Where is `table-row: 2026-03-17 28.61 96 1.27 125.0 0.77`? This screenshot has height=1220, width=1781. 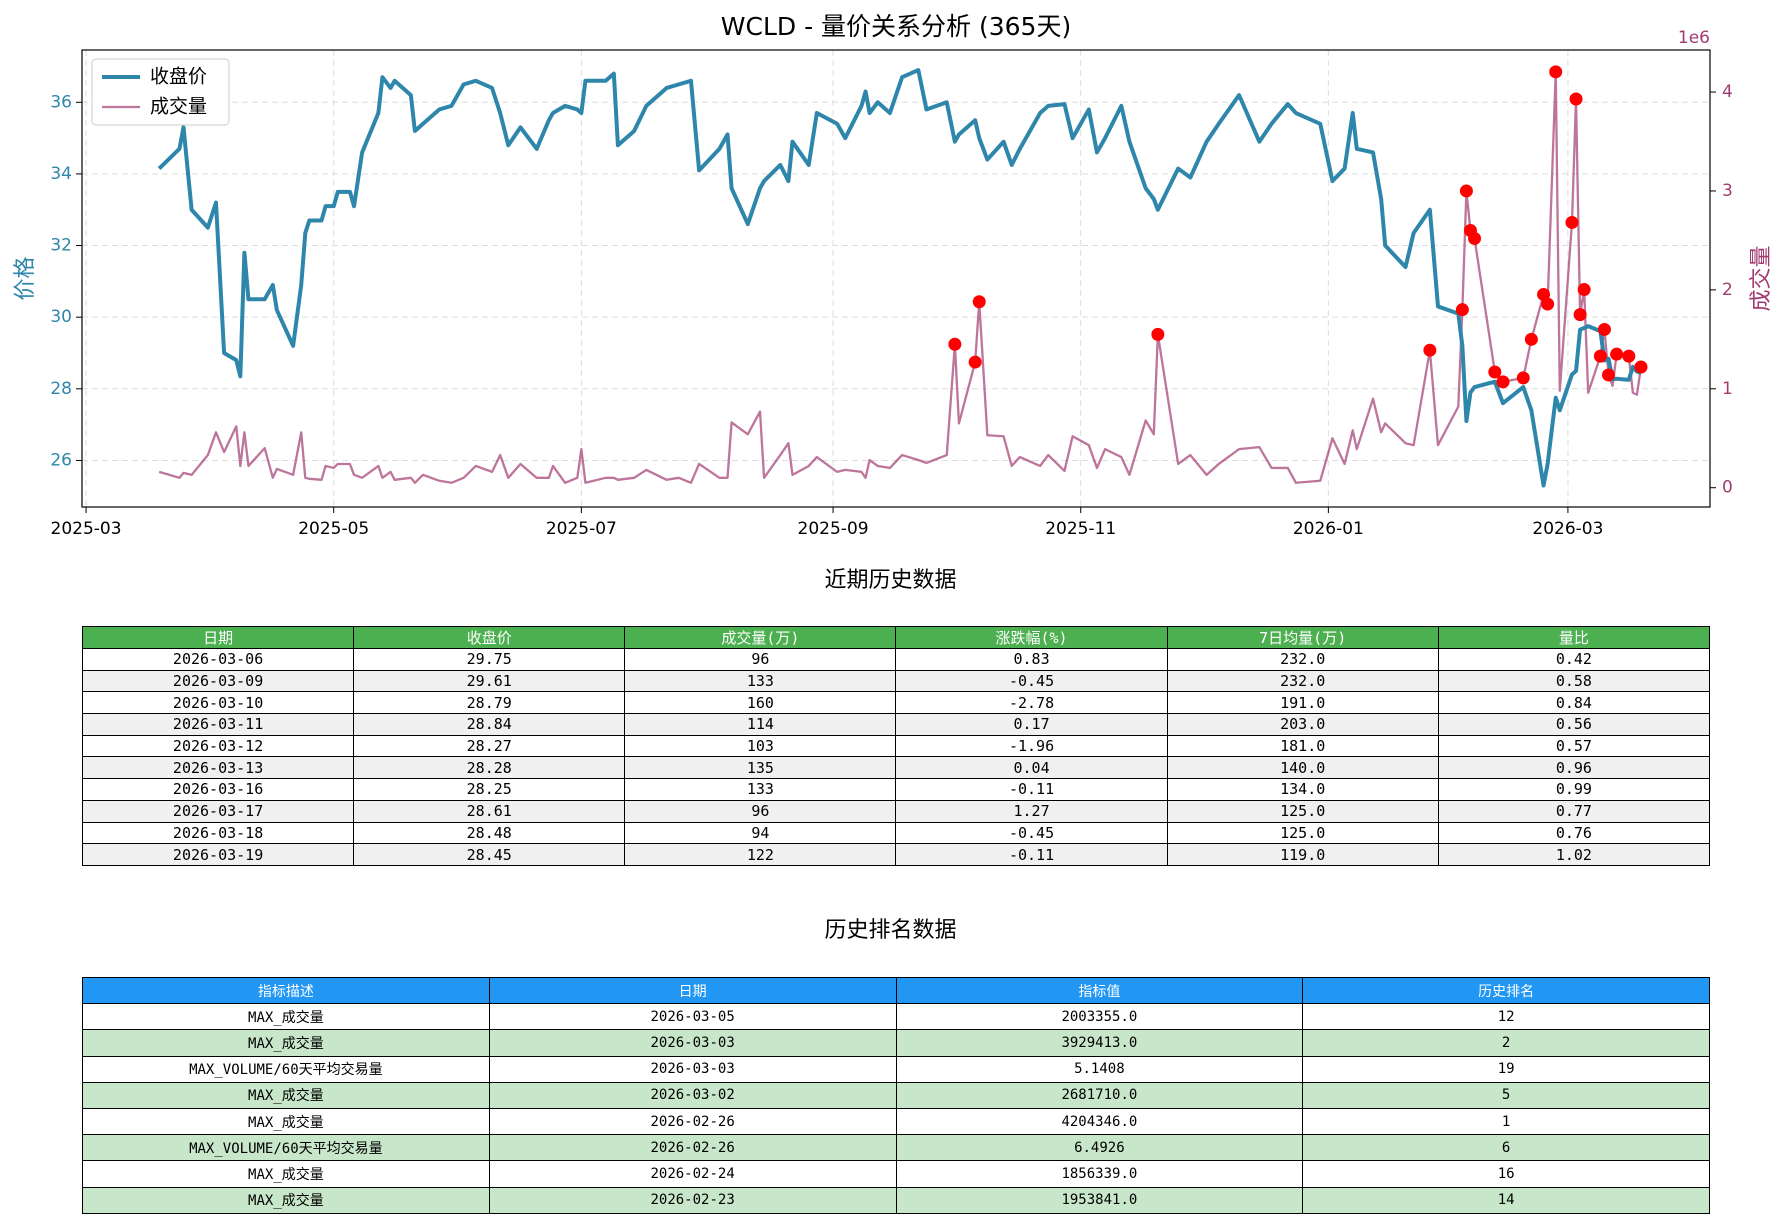 table-row: 2026-03-17 28.61 96 1.27 125.0 0.77 is located at coordinates (896, 811).